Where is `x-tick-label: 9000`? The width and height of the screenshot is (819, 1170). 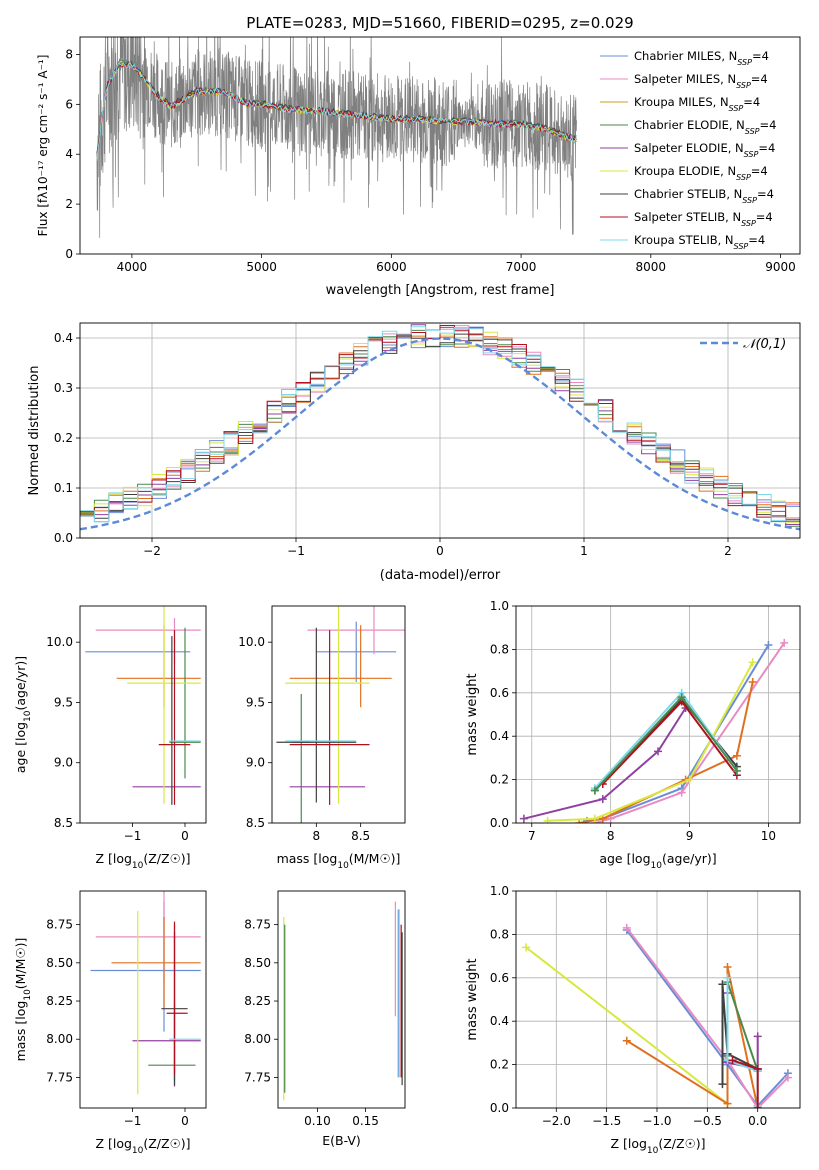 x-tick-label: 9000 is located at coordinates (780, 267).